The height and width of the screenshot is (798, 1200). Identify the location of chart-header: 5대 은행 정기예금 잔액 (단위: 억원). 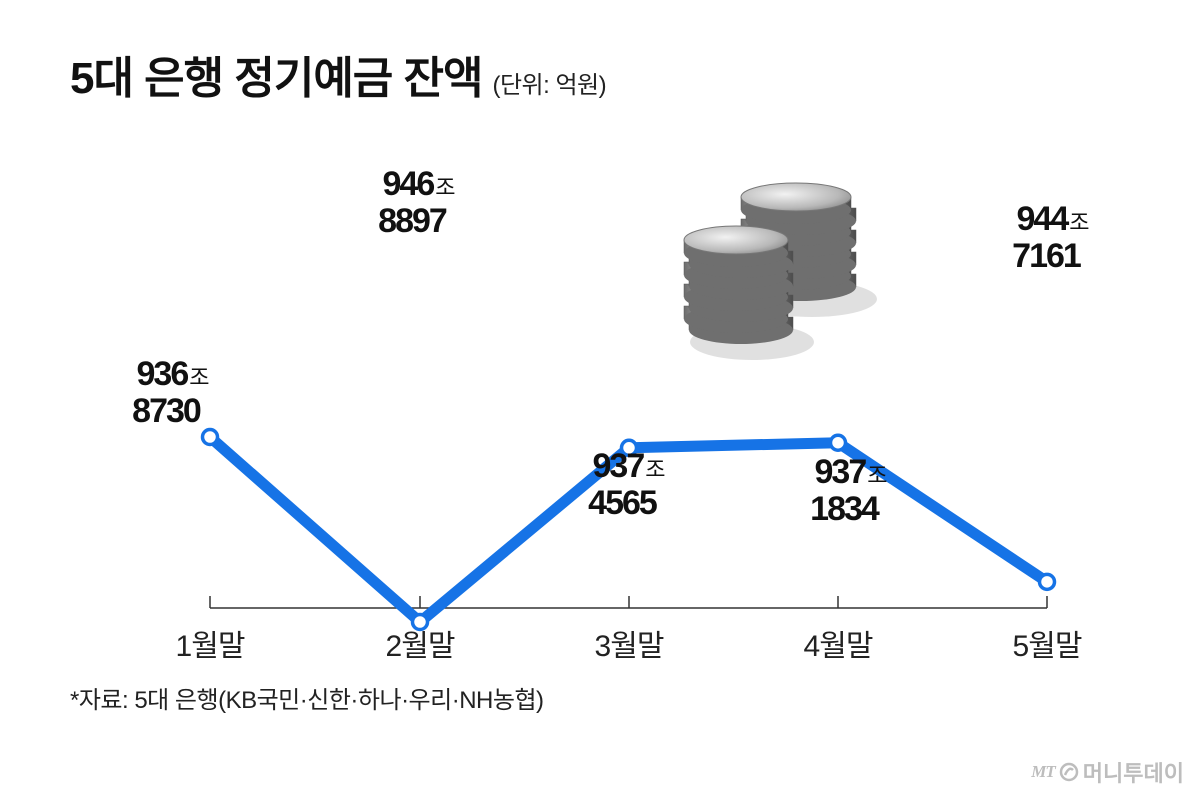
(338, 74).